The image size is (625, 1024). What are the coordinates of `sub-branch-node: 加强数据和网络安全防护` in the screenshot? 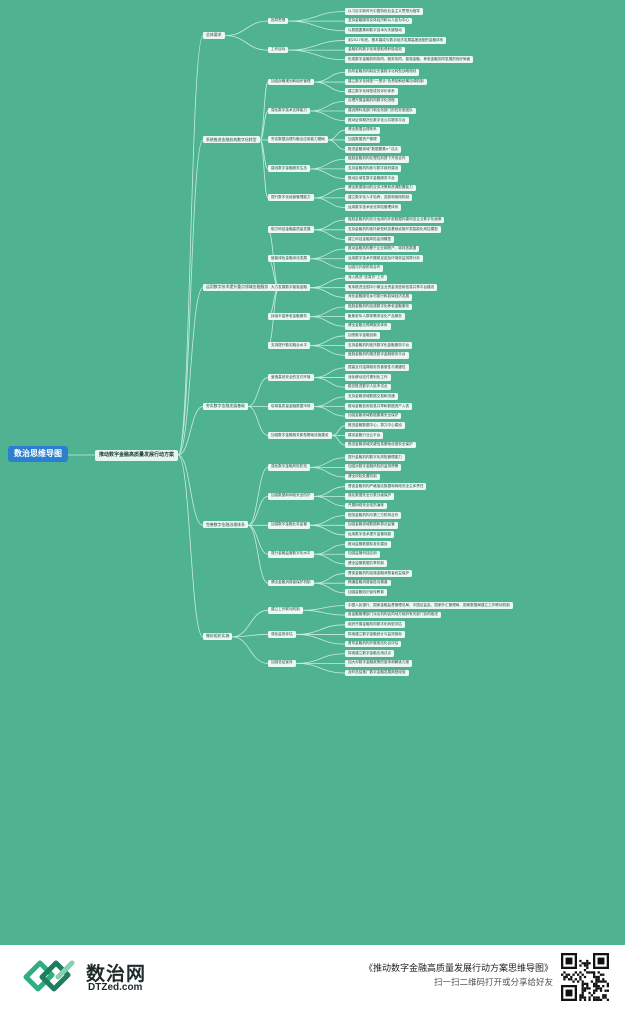 It's located at (291, 496).